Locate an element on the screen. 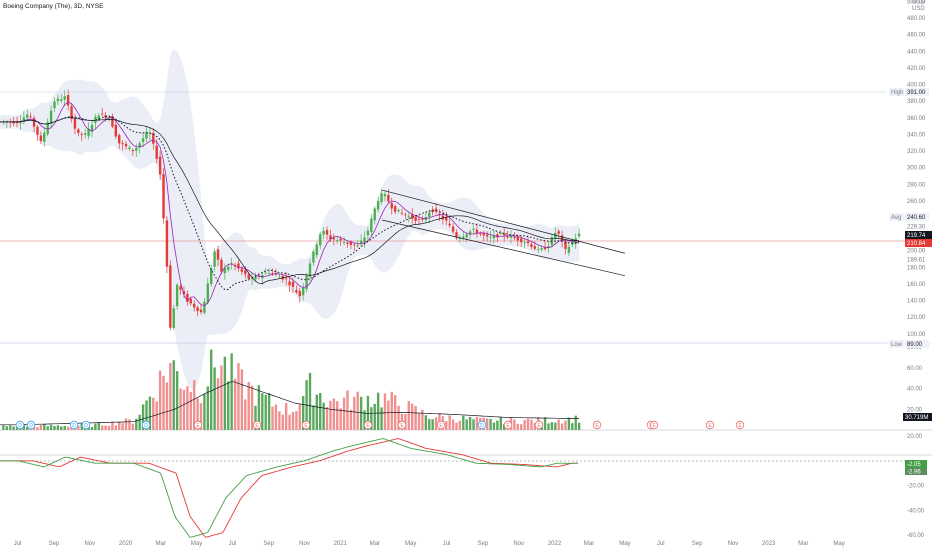 This screenshot has height=550, width=932. price-tick-label: 360.00 is located at coordinates (916, 119).